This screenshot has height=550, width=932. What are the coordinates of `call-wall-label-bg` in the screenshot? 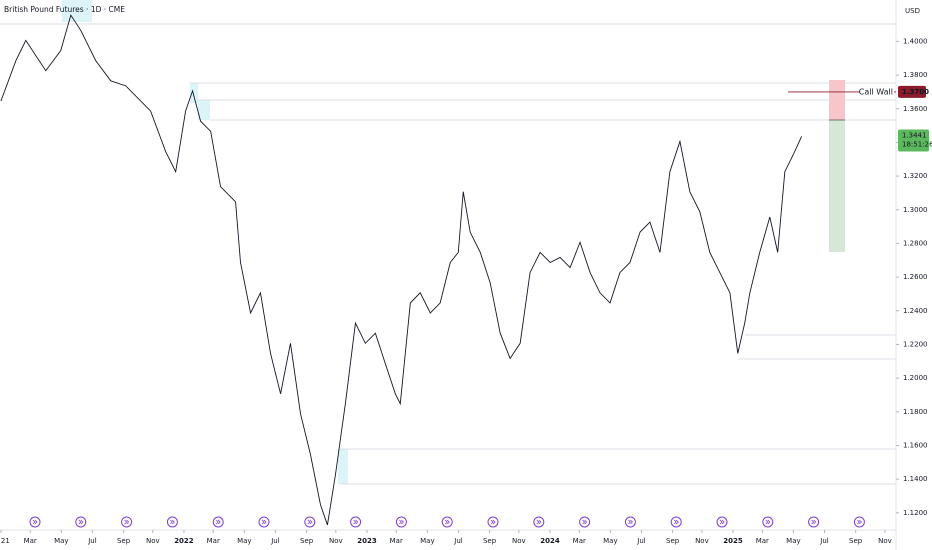 It's located at (877, 91).